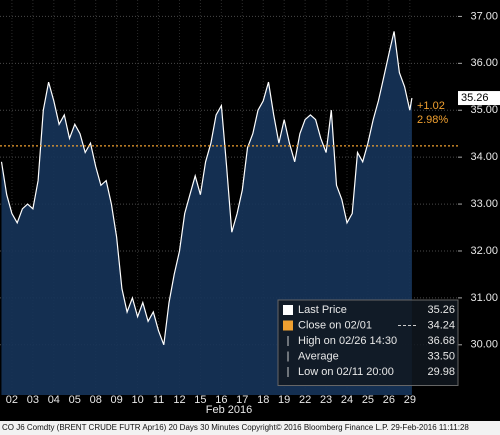 The width and height of the screenshot is (500, 435). I want to click on footer-bar, so click(250, 428).